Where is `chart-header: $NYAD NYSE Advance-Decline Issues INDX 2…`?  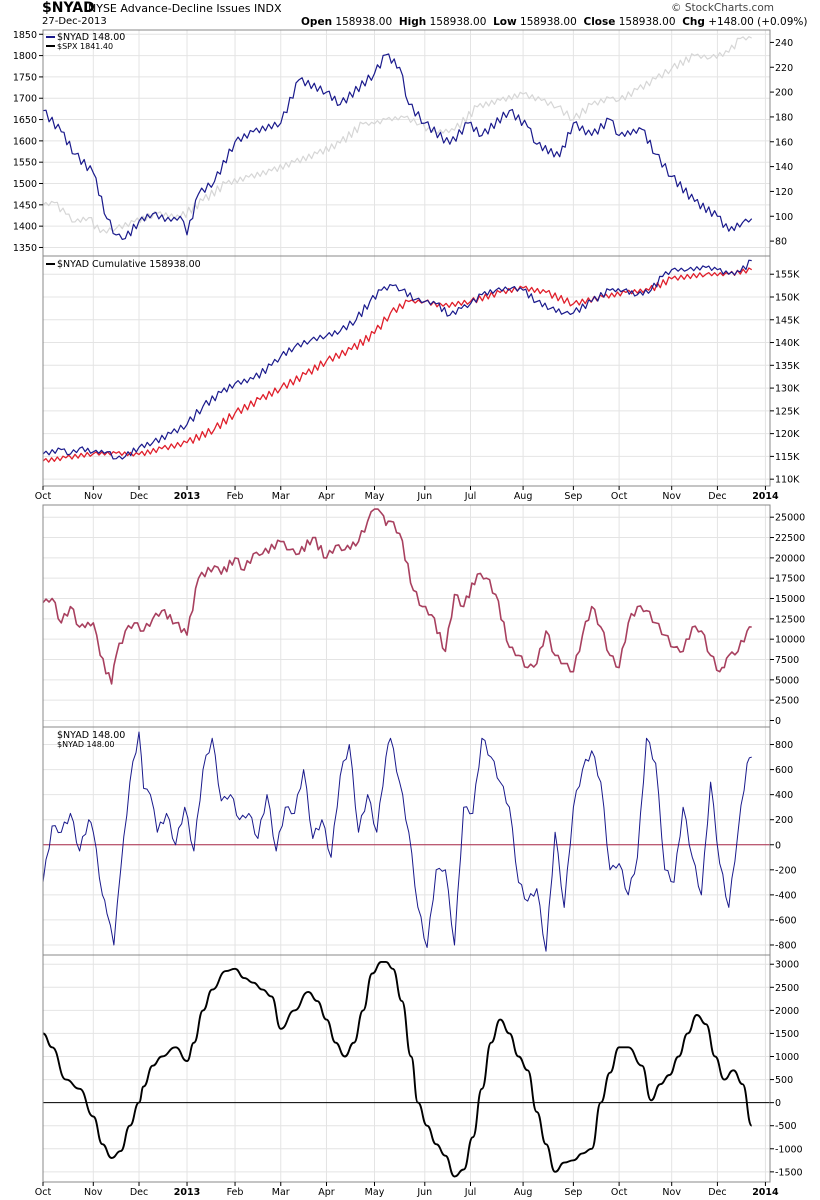
chart-header: $NYAD NYSE Advance-Decline Issues INDX 2… is located at coordinates (410, 15).